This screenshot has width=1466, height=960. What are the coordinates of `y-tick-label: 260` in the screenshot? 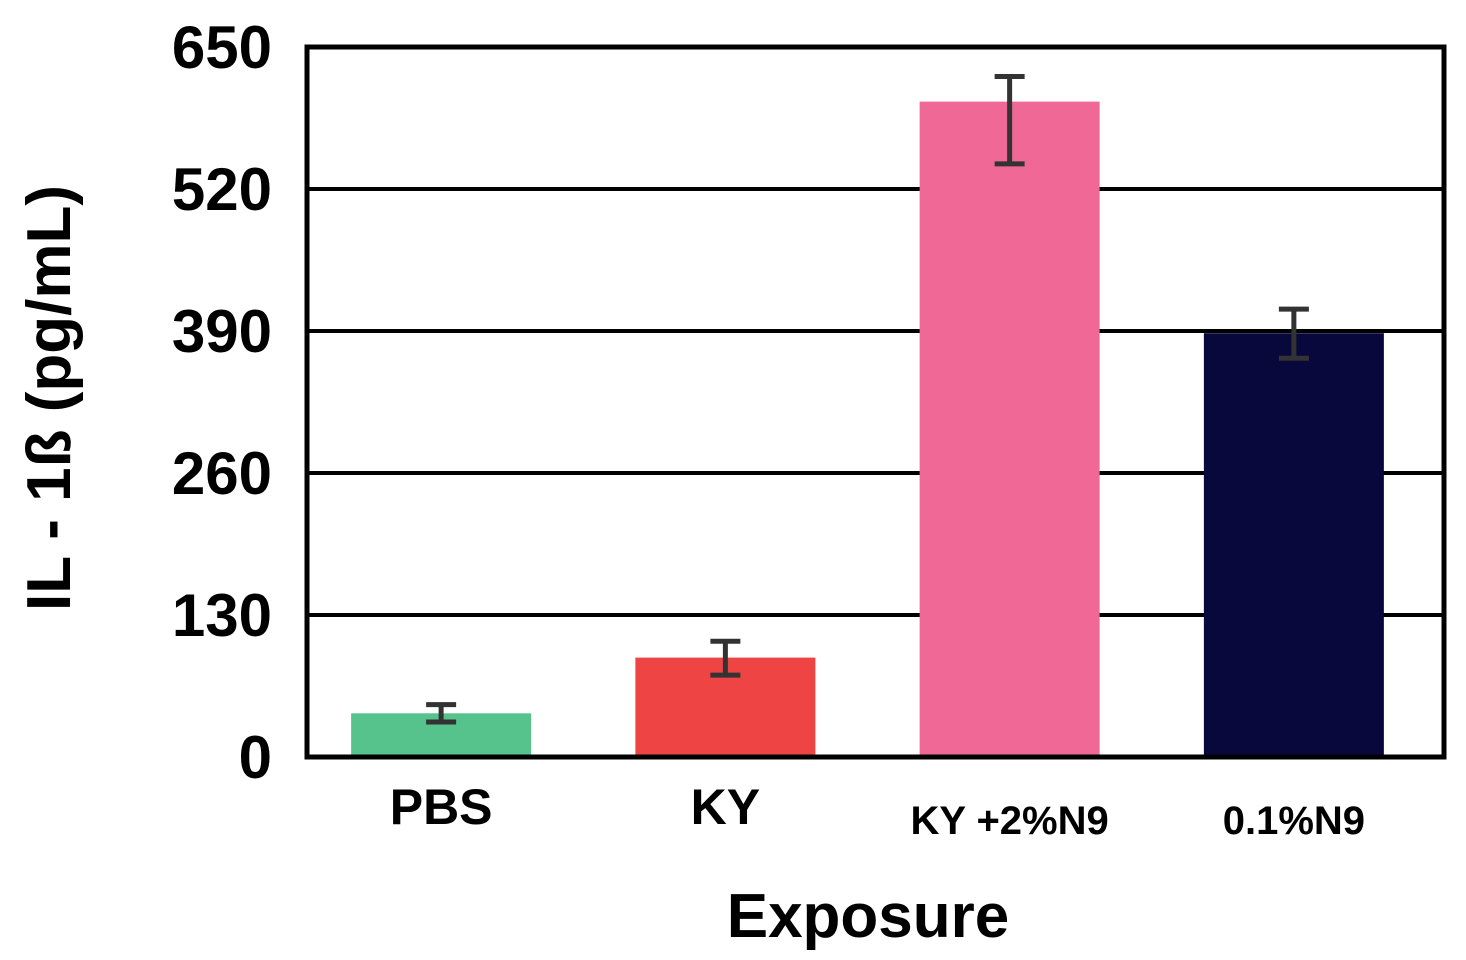 It's located at (222, 473).